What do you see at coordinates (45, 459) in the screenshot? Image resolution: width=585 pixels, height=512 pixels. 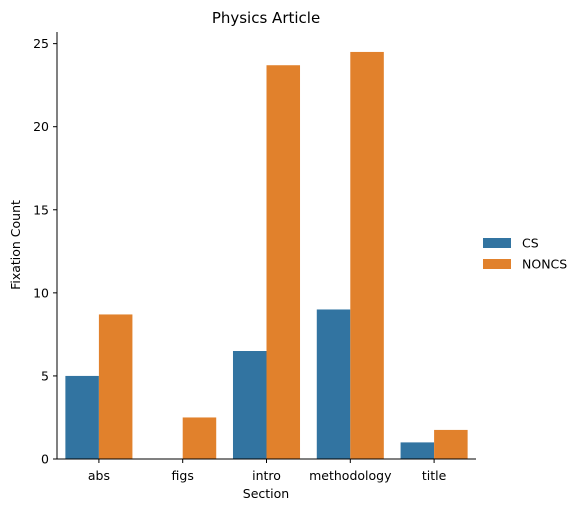 I see `y-tick-label: 0` at bounding box center [45, 459].